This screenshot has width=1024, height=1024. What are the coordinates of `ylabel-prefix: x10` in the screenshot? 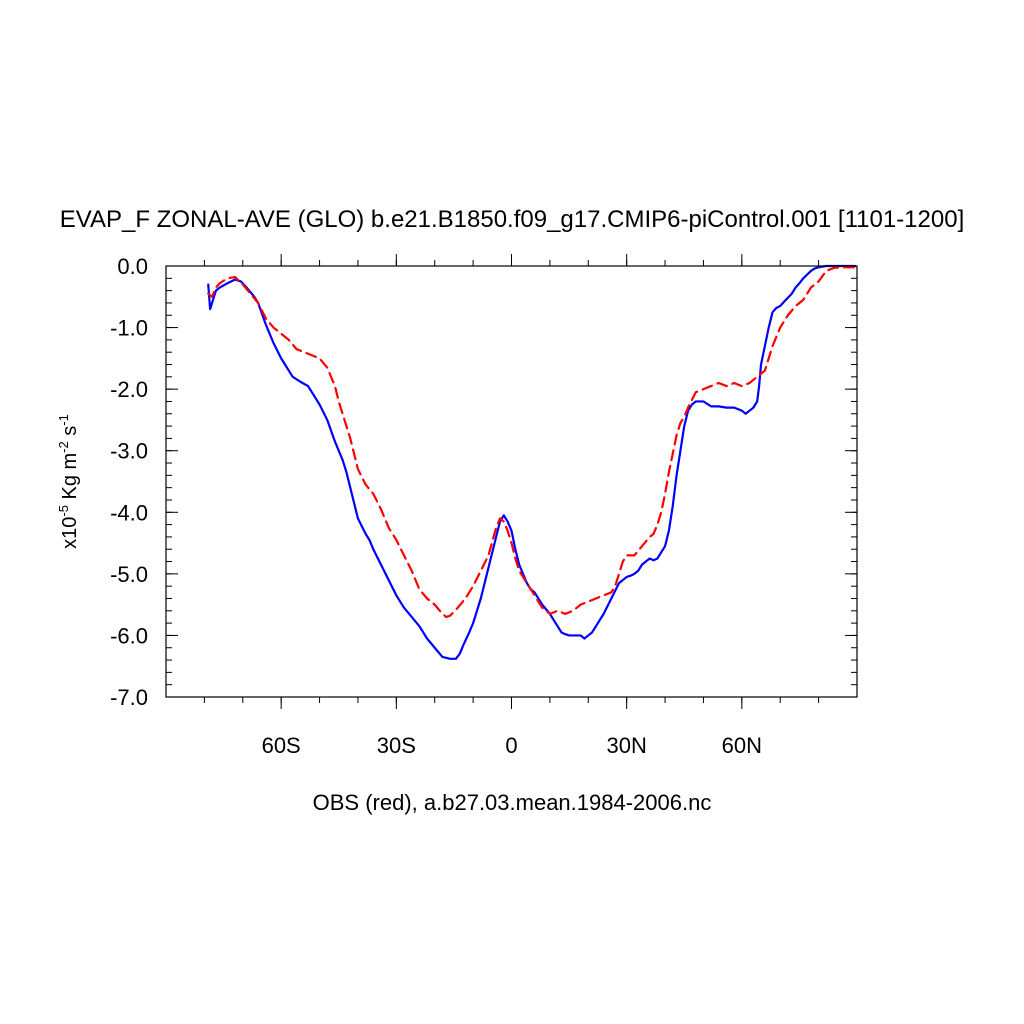 It's located at (70, 533).